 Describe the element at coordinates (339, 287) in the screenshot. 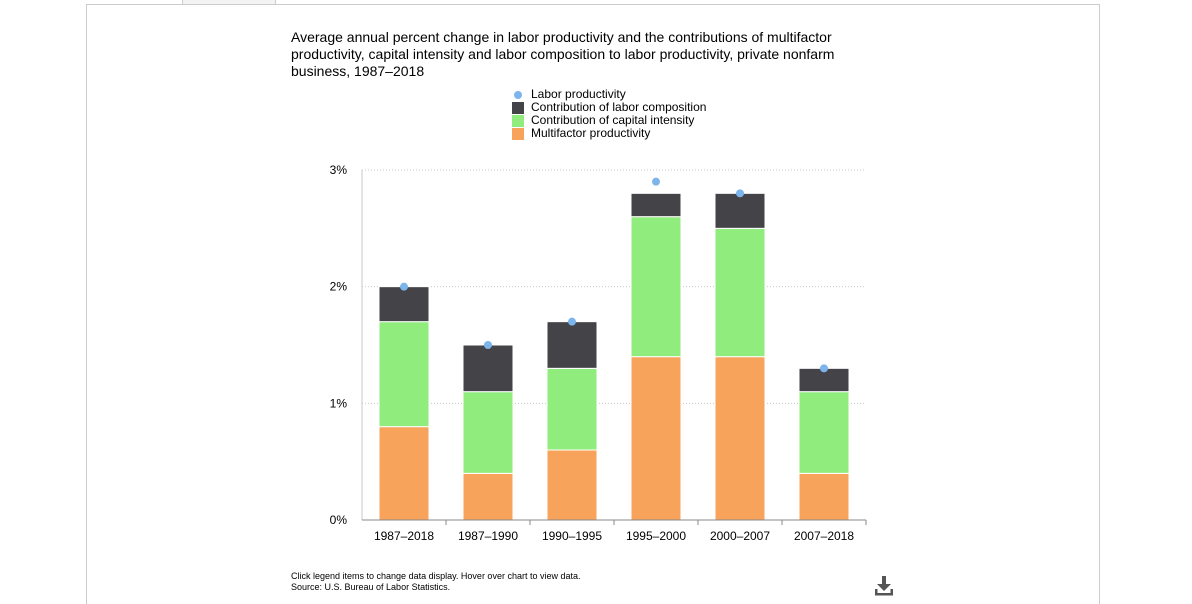

I see `y-tick-label: 2%` at that location.